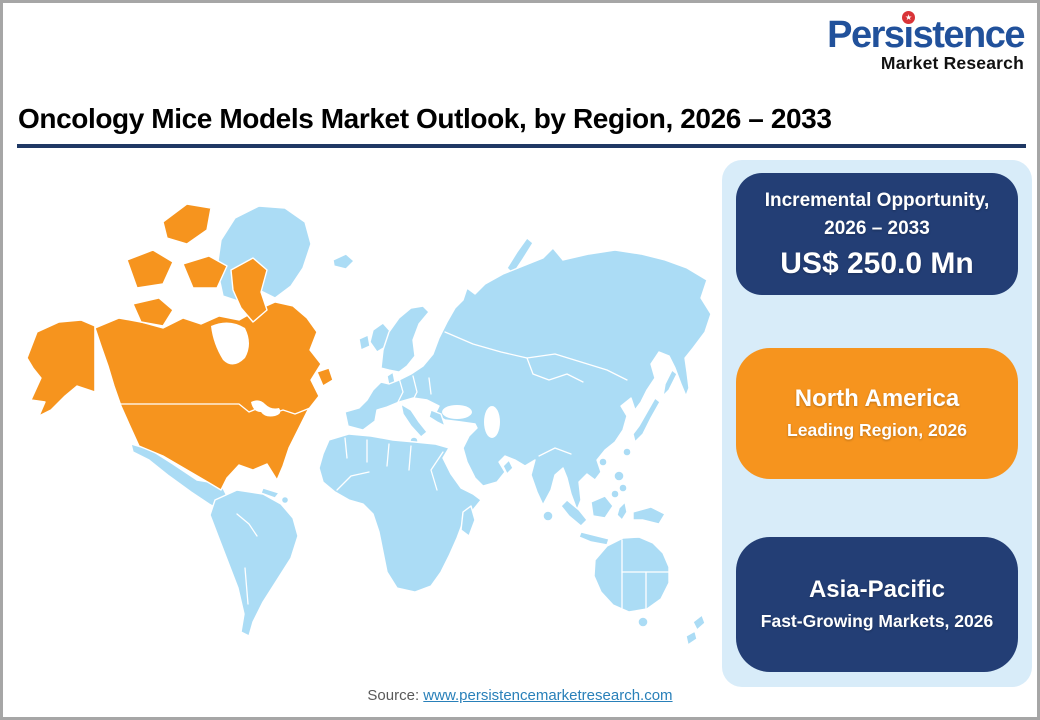 Image resolution: width=1040 pixels, height=720 pixels. I want to click on card-leading-region: North America Leading Region, 2026, so click(877, 413).